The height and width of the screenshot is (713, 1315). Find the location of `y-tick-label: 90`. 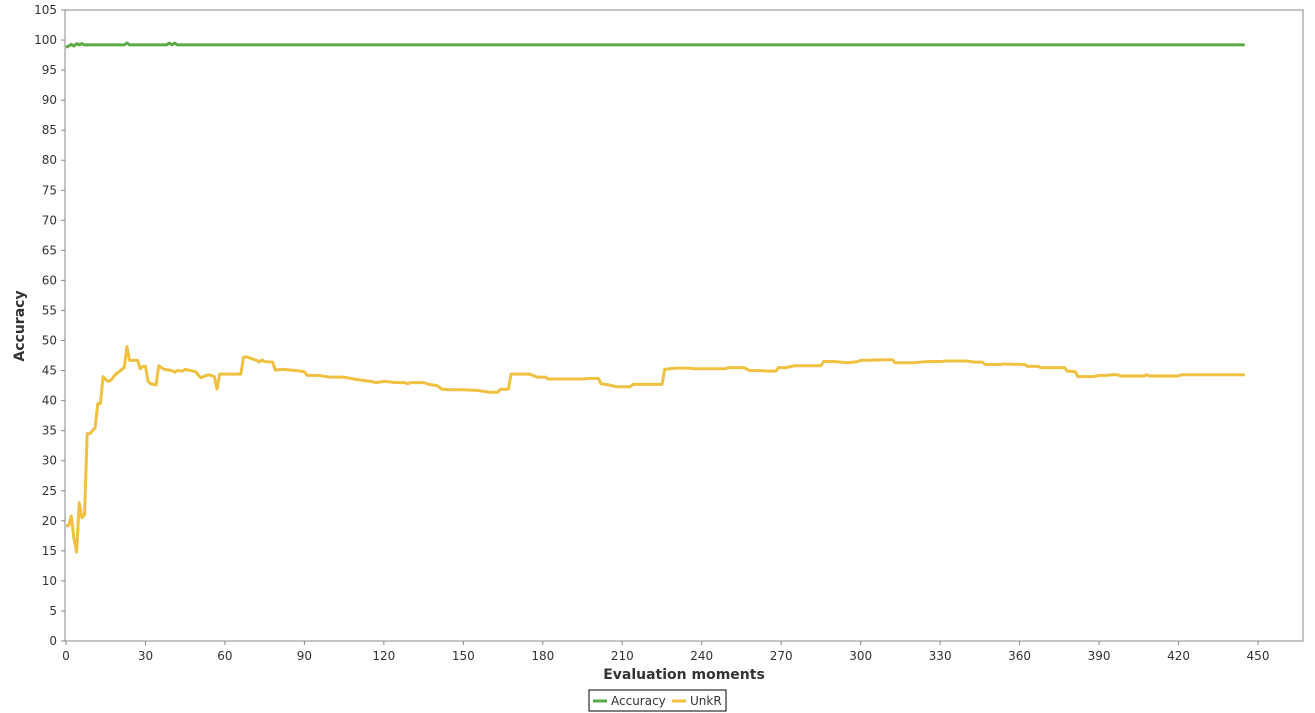

y-tick-label: 90 is located at coordinates (49, 100).